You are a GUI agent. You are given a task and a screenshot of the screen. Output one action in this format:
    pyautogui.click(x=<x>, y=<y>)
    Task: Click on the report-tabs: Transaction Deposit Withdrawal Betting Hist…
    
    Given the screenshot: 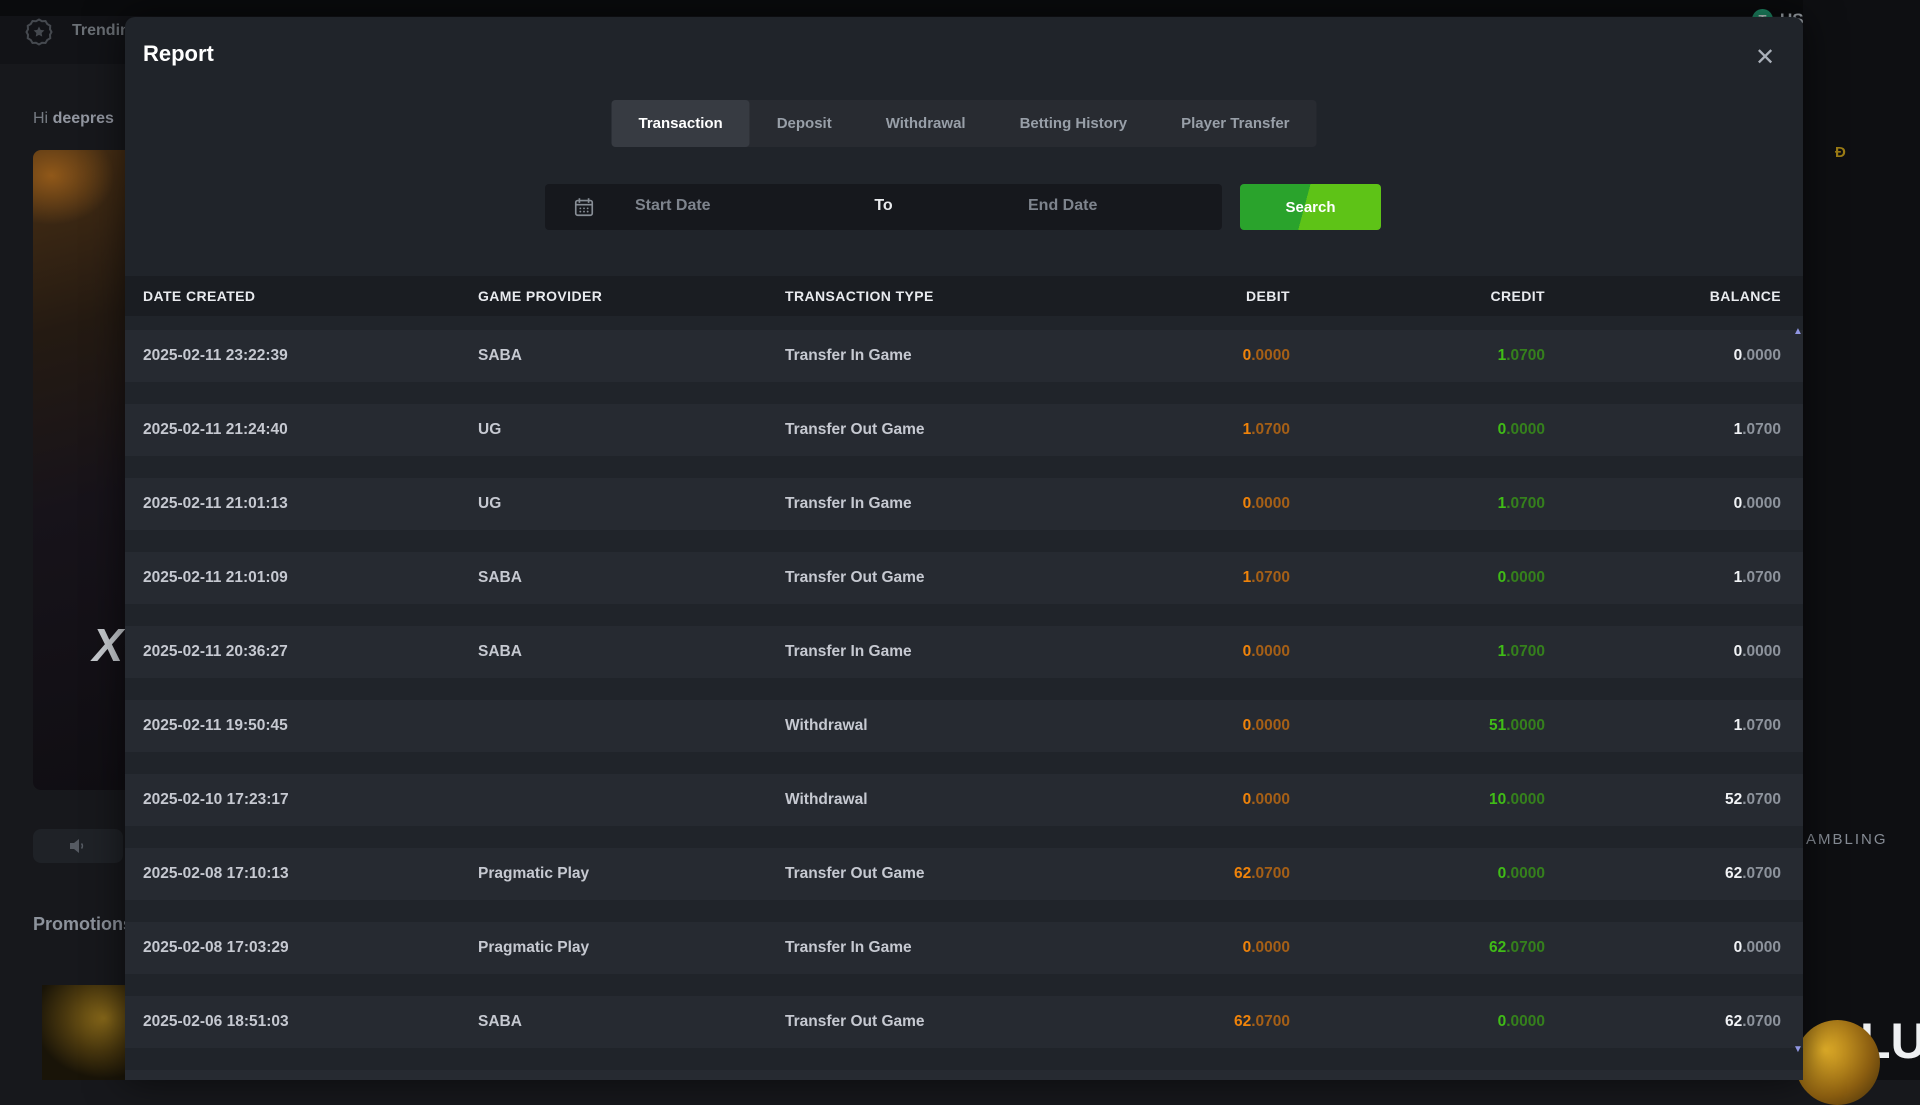 What is the action you would take?
    pyautogui.click(x=964, y=123)
    